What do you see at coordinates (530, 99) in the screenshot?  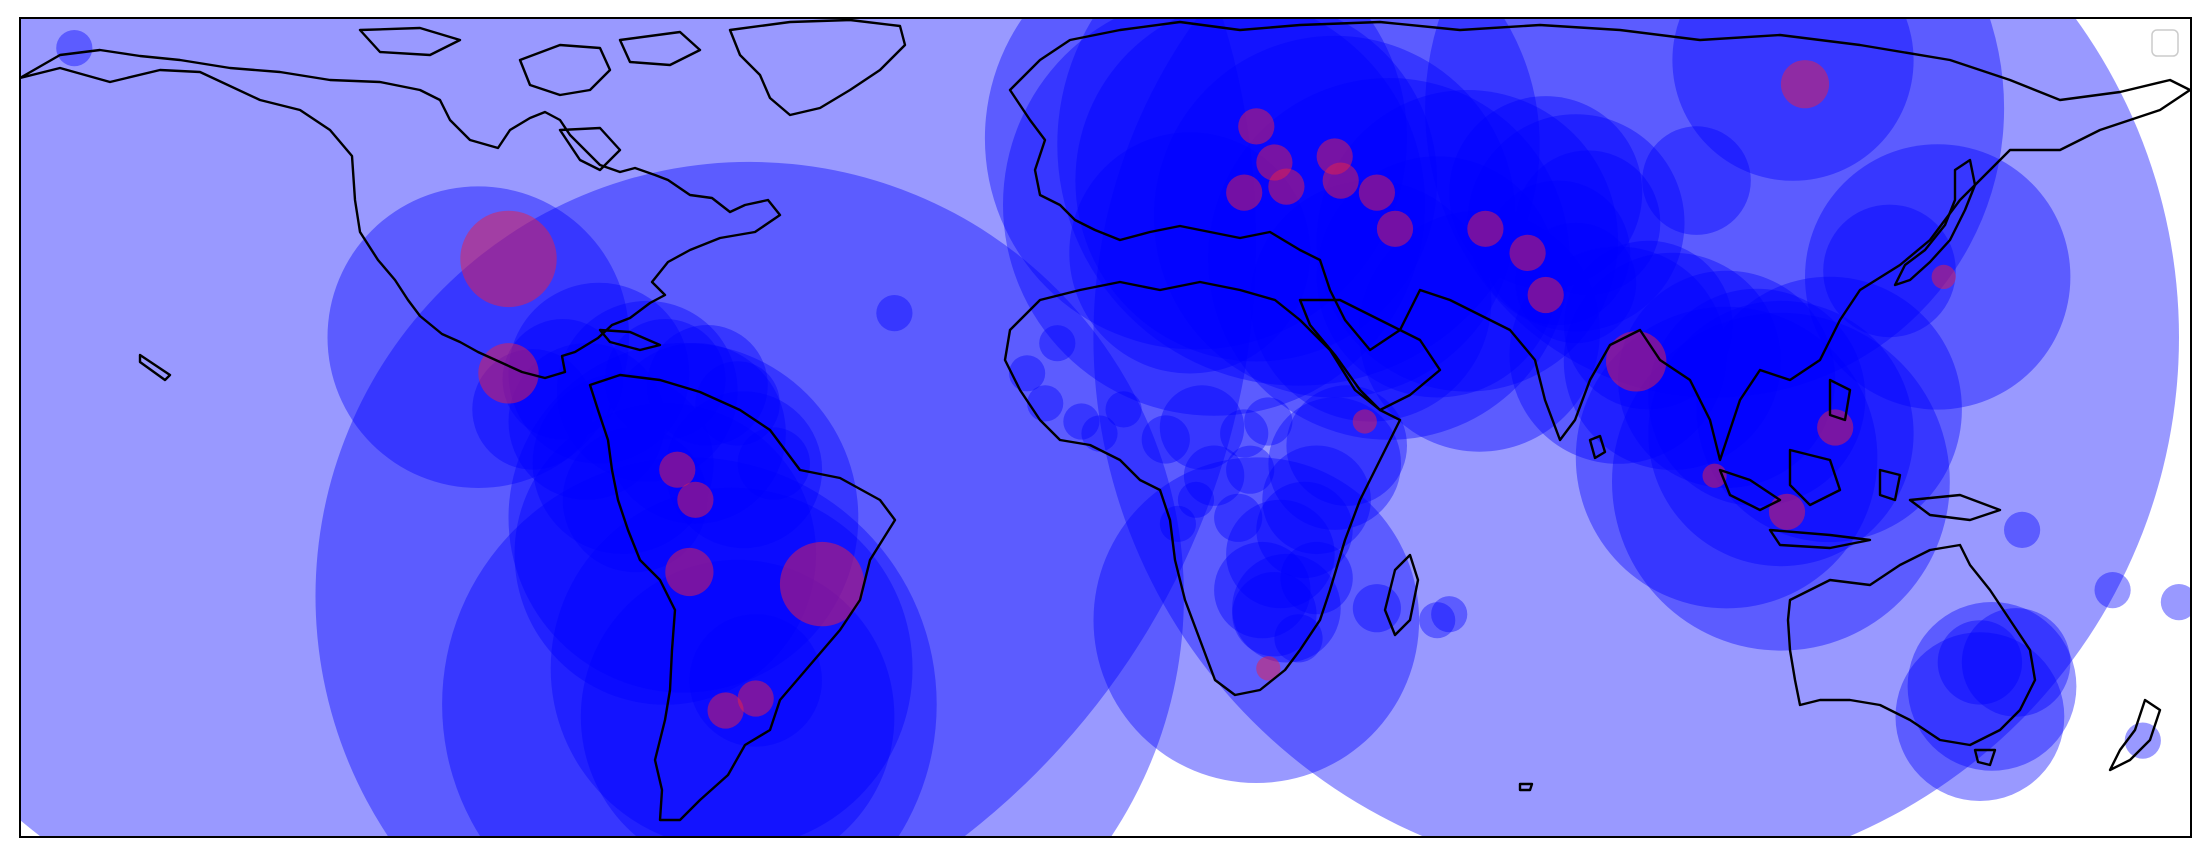 I see `coastline-arctic-islands` at bounding box center [530, 99].